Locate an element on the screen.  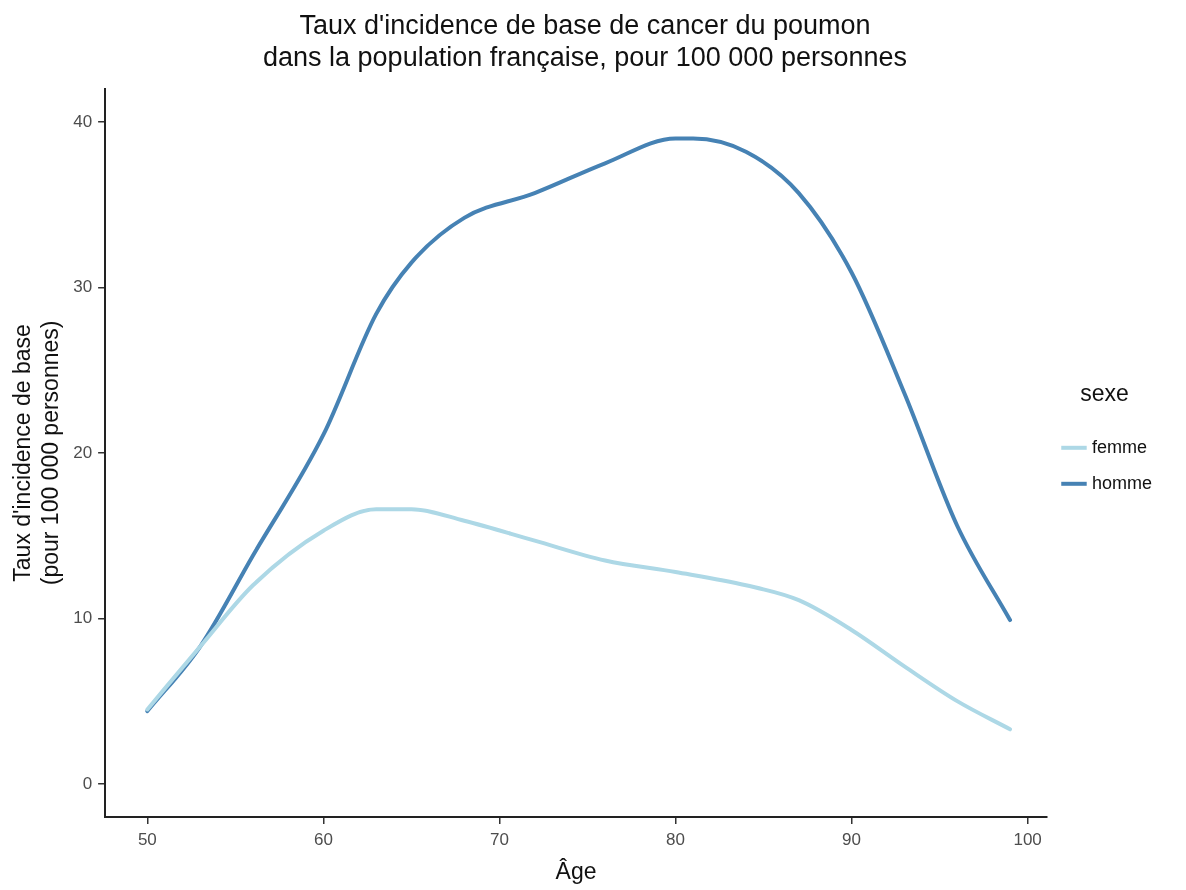
legend-label: femme is located at coordinates (1119, 446).